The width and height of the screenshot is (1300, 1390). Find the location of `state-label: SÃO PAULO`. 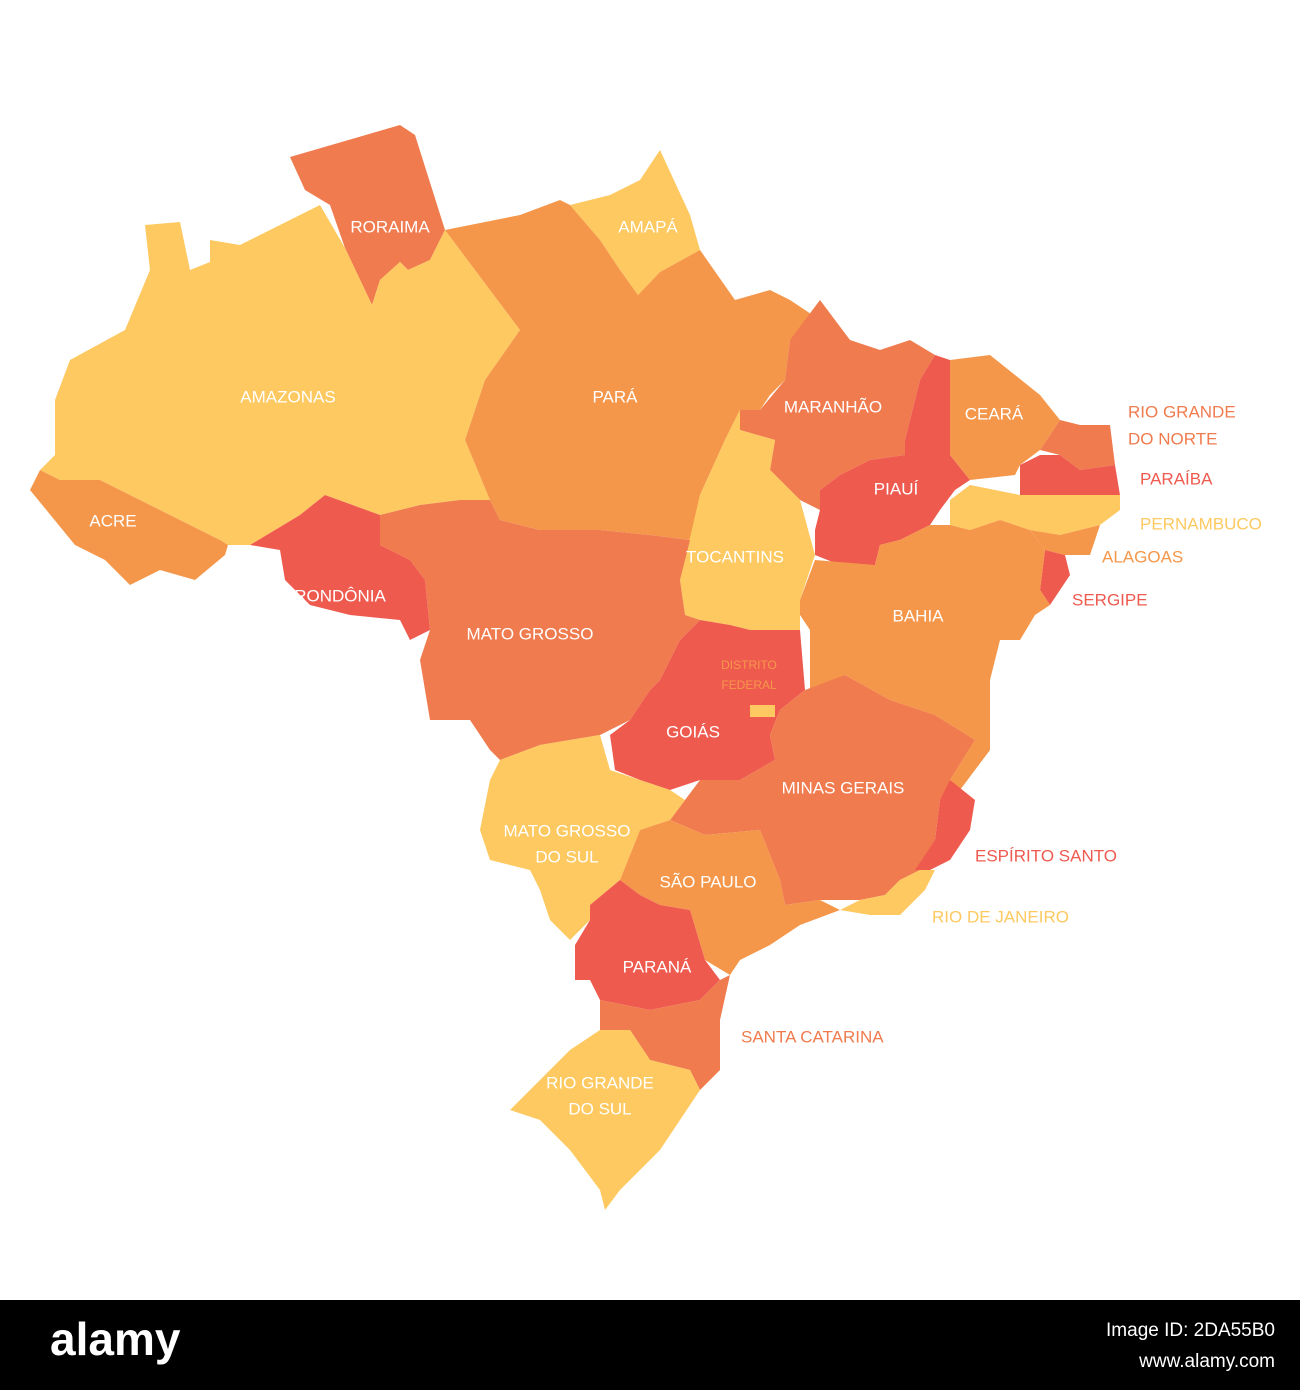

state-label: SÃO PAULO is located at coordinates (708, 881).